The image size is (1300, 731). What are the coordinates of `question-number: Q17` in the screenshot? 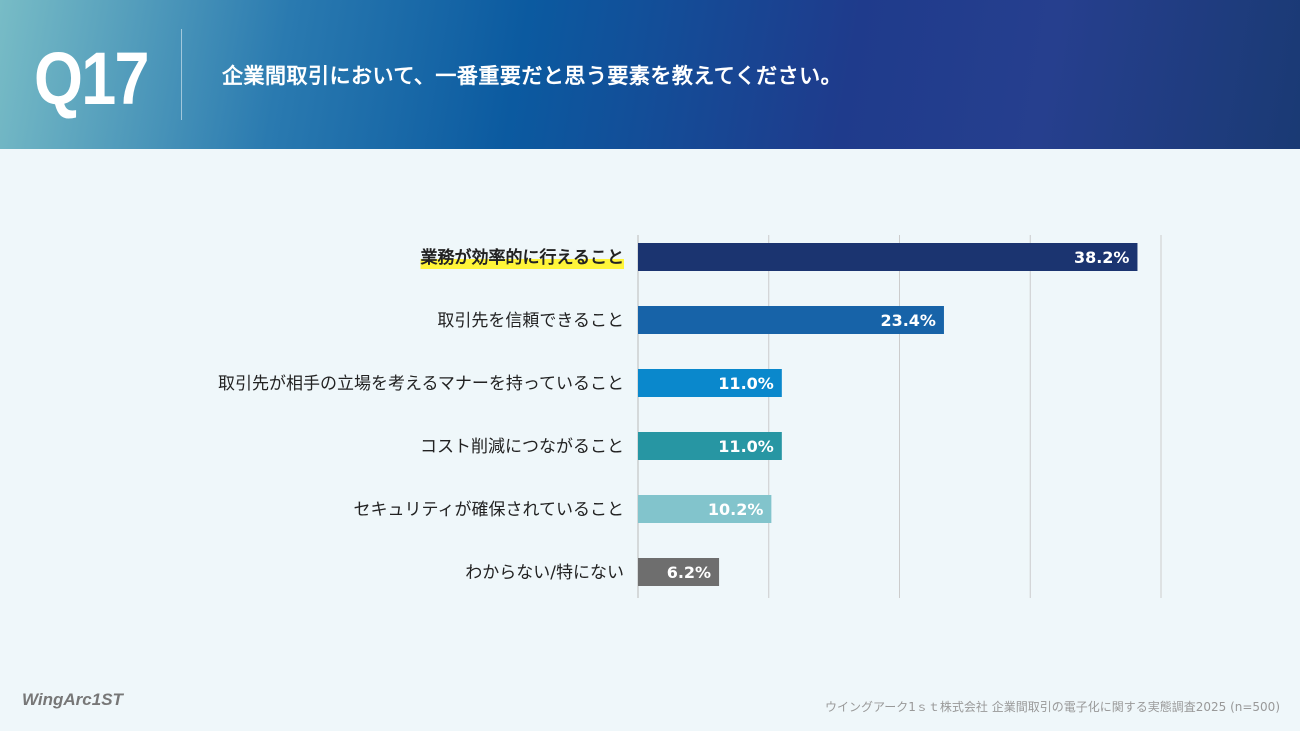 It's located at (91, 78).